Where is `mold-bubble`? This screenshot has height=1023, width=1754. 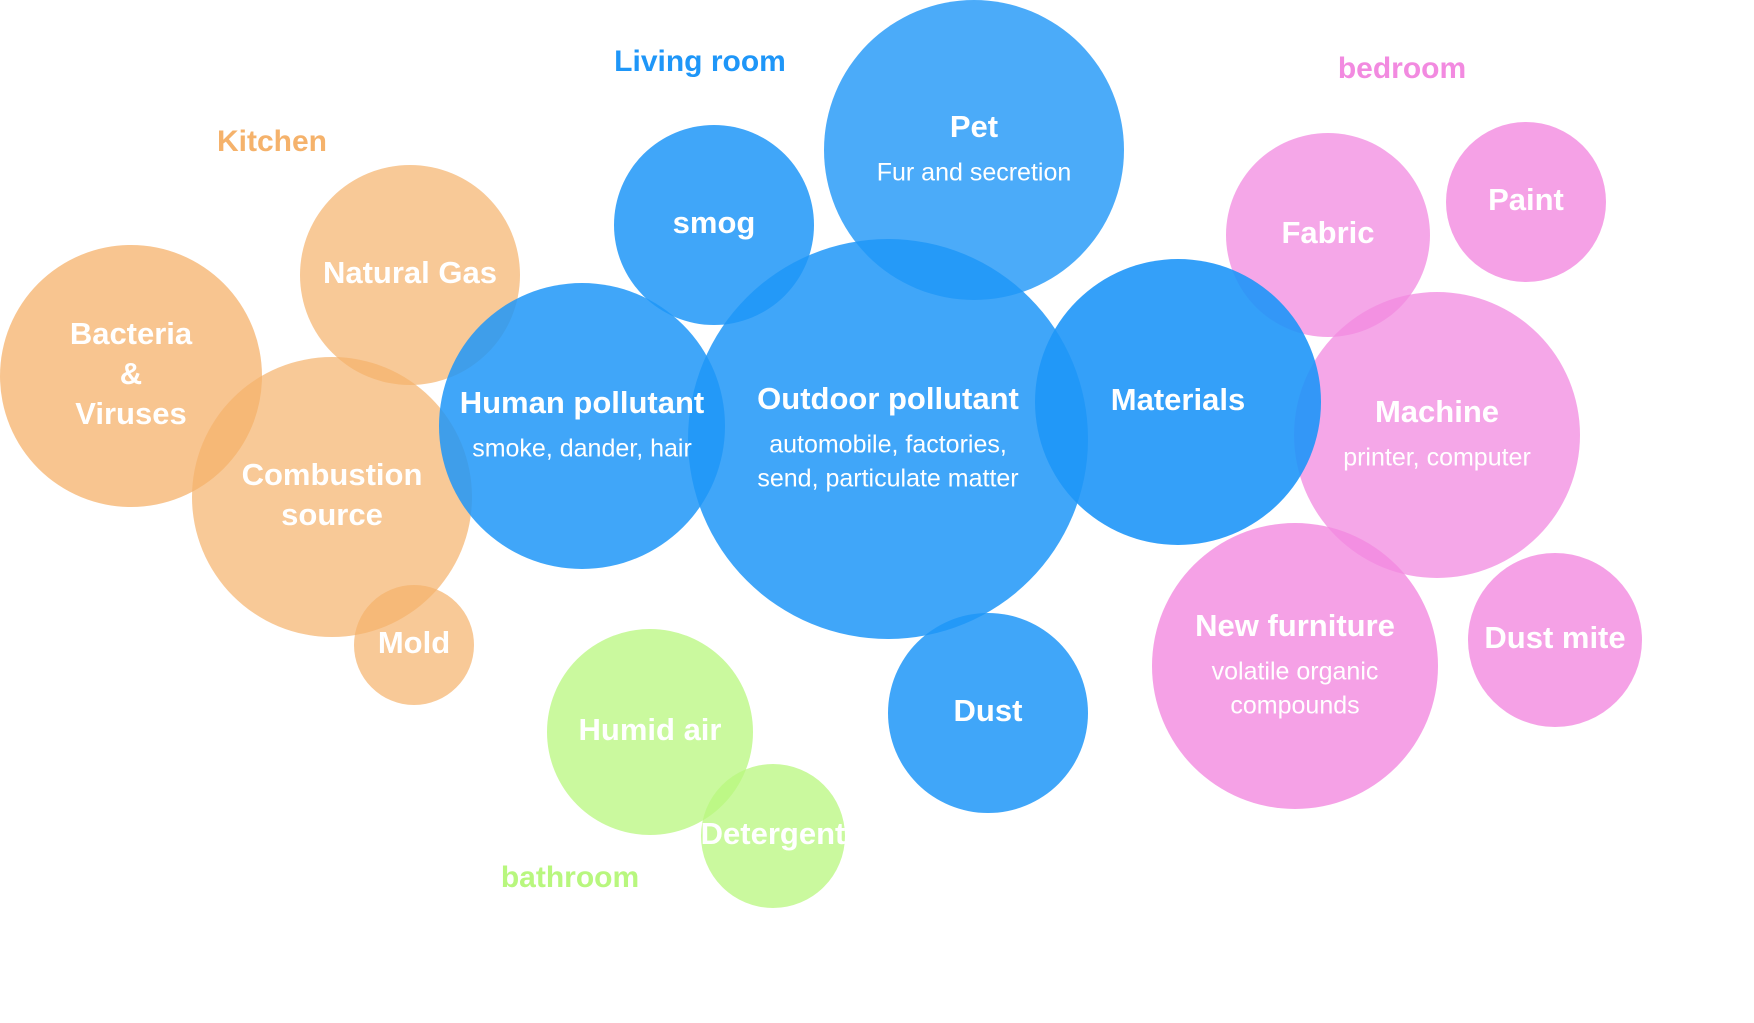
mold-bubble is located at coordinates (414, 645).